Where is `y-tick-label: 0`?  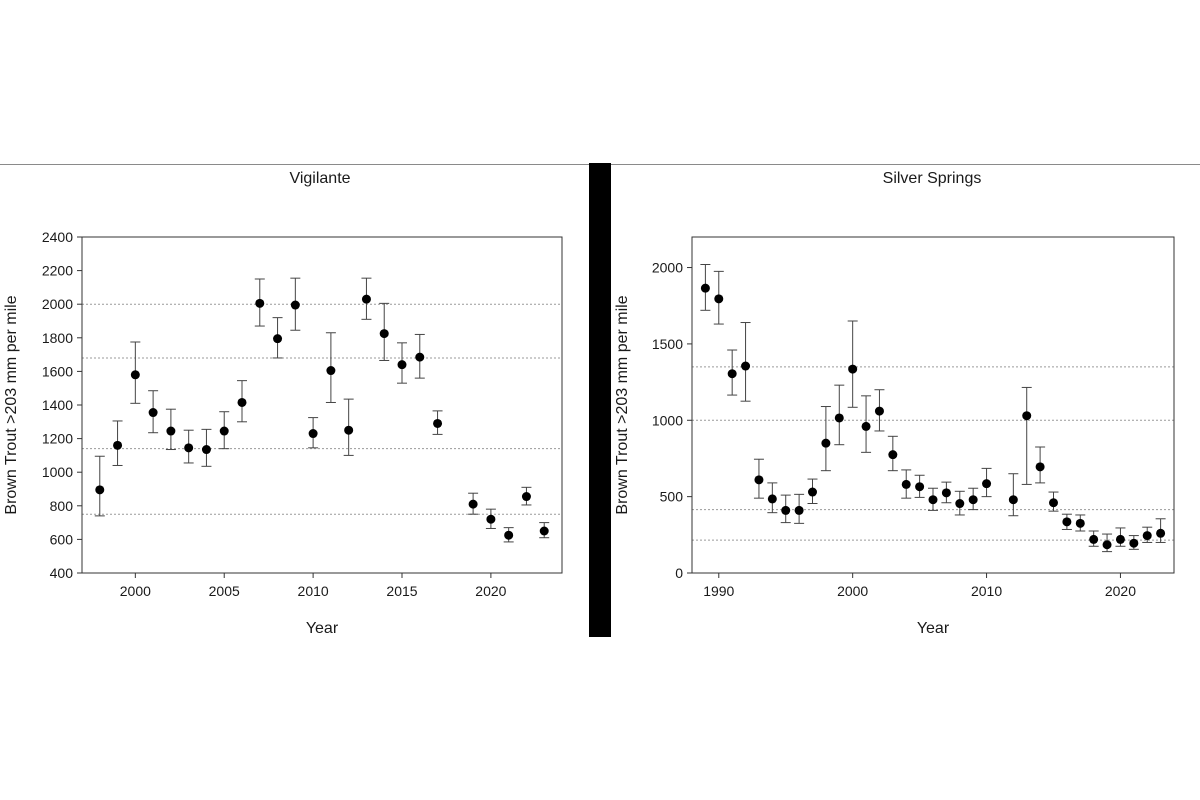
y-tick-label: 0 is located at coordinates (679, 573).